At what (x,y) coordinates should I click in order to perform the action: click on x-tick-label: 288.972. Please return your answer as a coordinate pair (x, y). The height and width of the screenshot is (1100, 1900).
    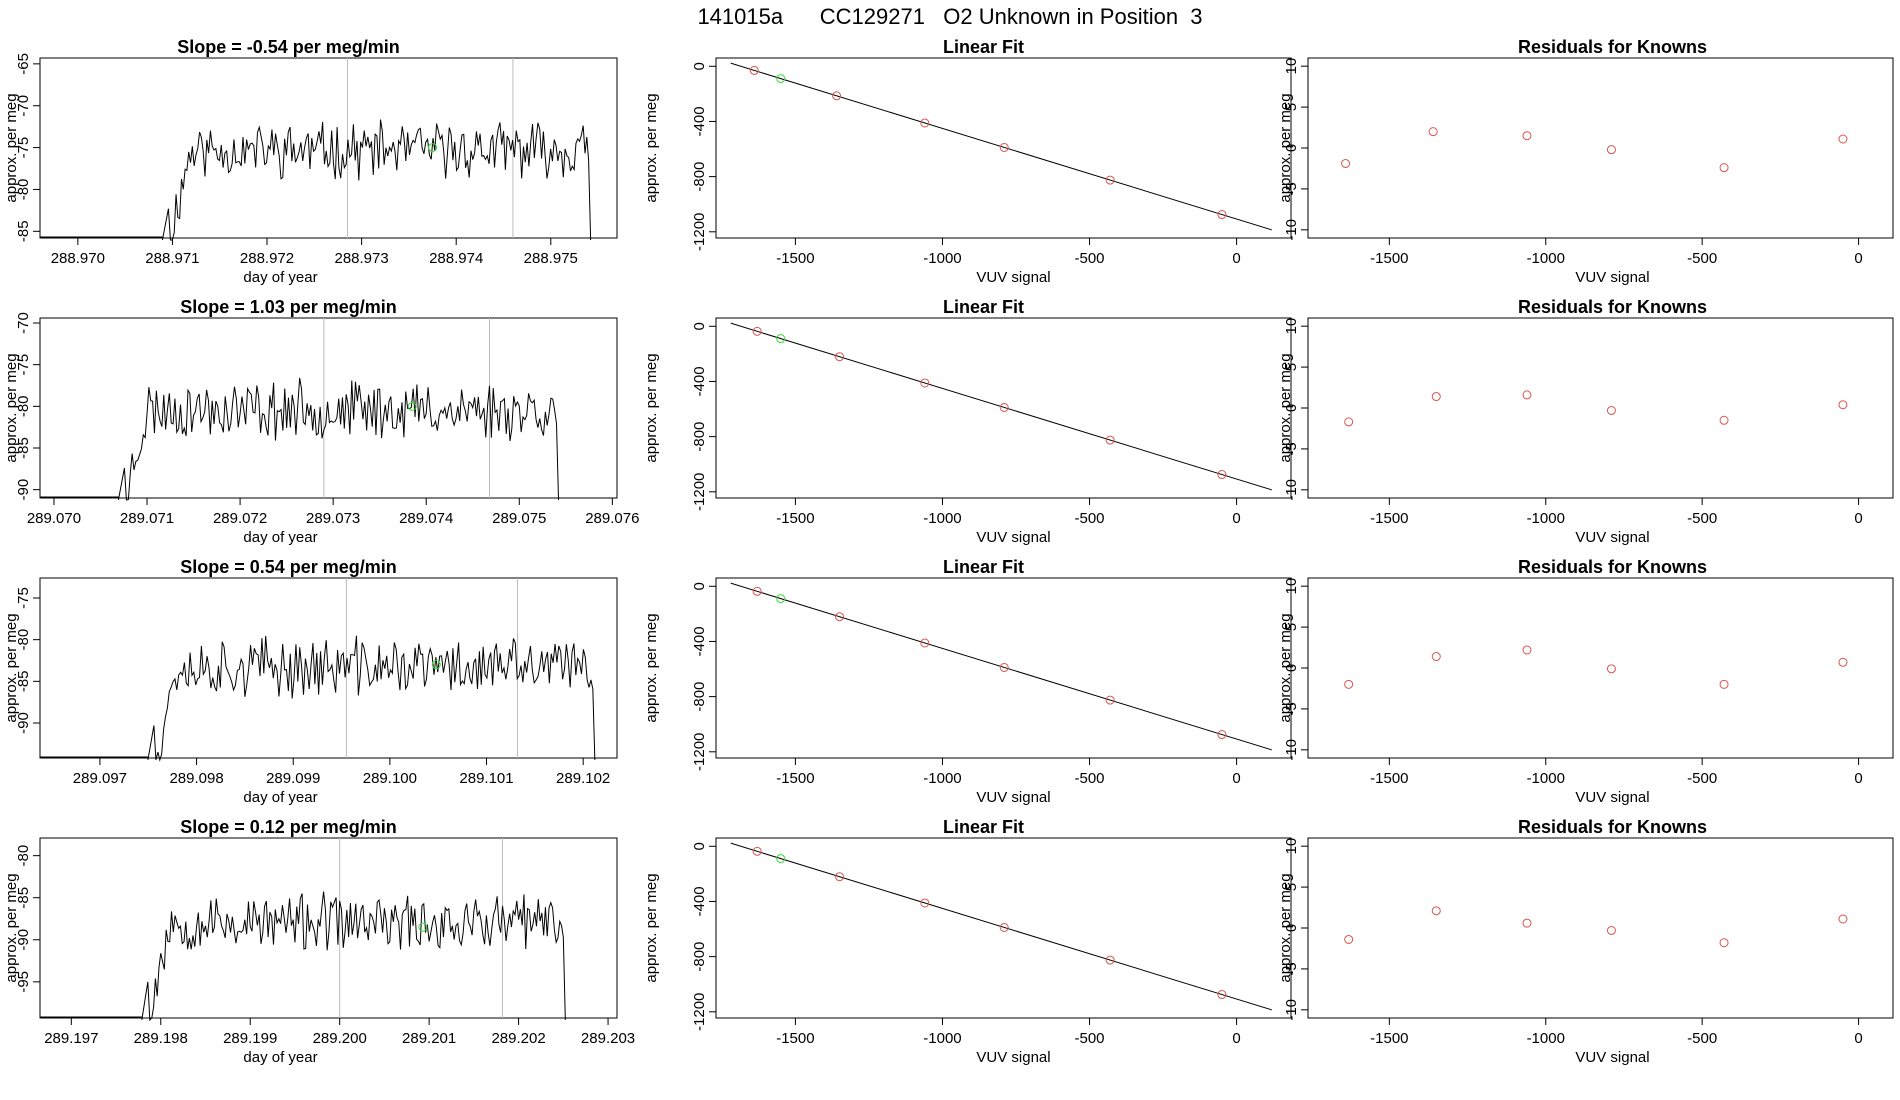
    Looking at the image, I should click on (267, 258).